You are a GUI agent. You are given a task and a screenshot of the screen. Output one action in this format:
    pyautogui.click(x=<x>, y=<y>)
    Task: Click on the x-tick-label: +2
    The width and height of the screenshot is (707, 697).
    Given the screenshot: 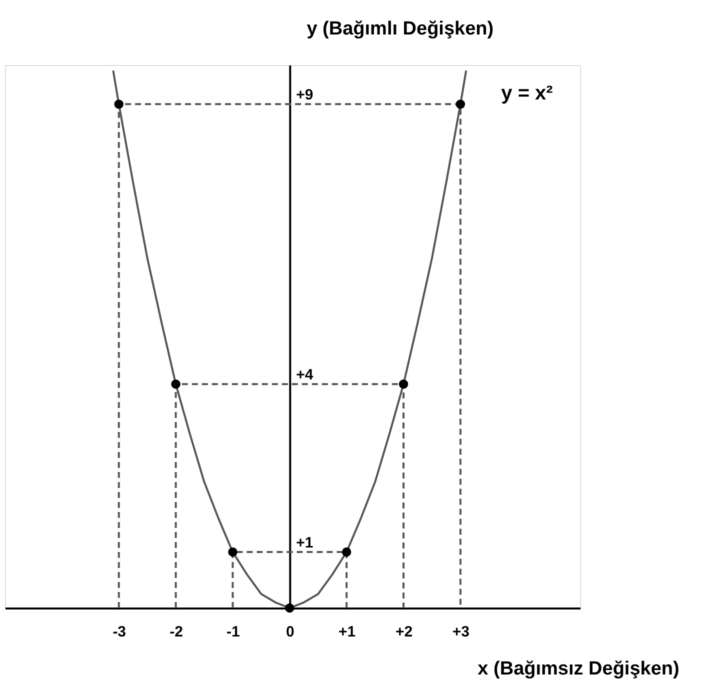 What is the action you would take?
    pyautogui.click(x=404, y=632)
    